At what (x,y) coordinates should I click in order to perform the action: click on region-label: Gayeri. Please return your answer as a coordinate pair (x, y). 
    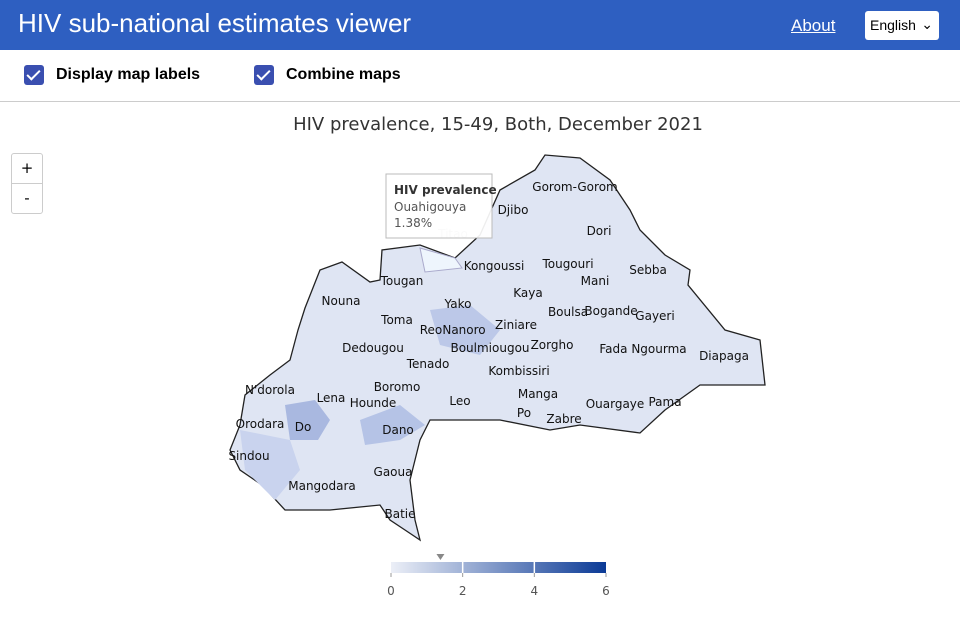
    Looking at the image, I should click on (654, 316).